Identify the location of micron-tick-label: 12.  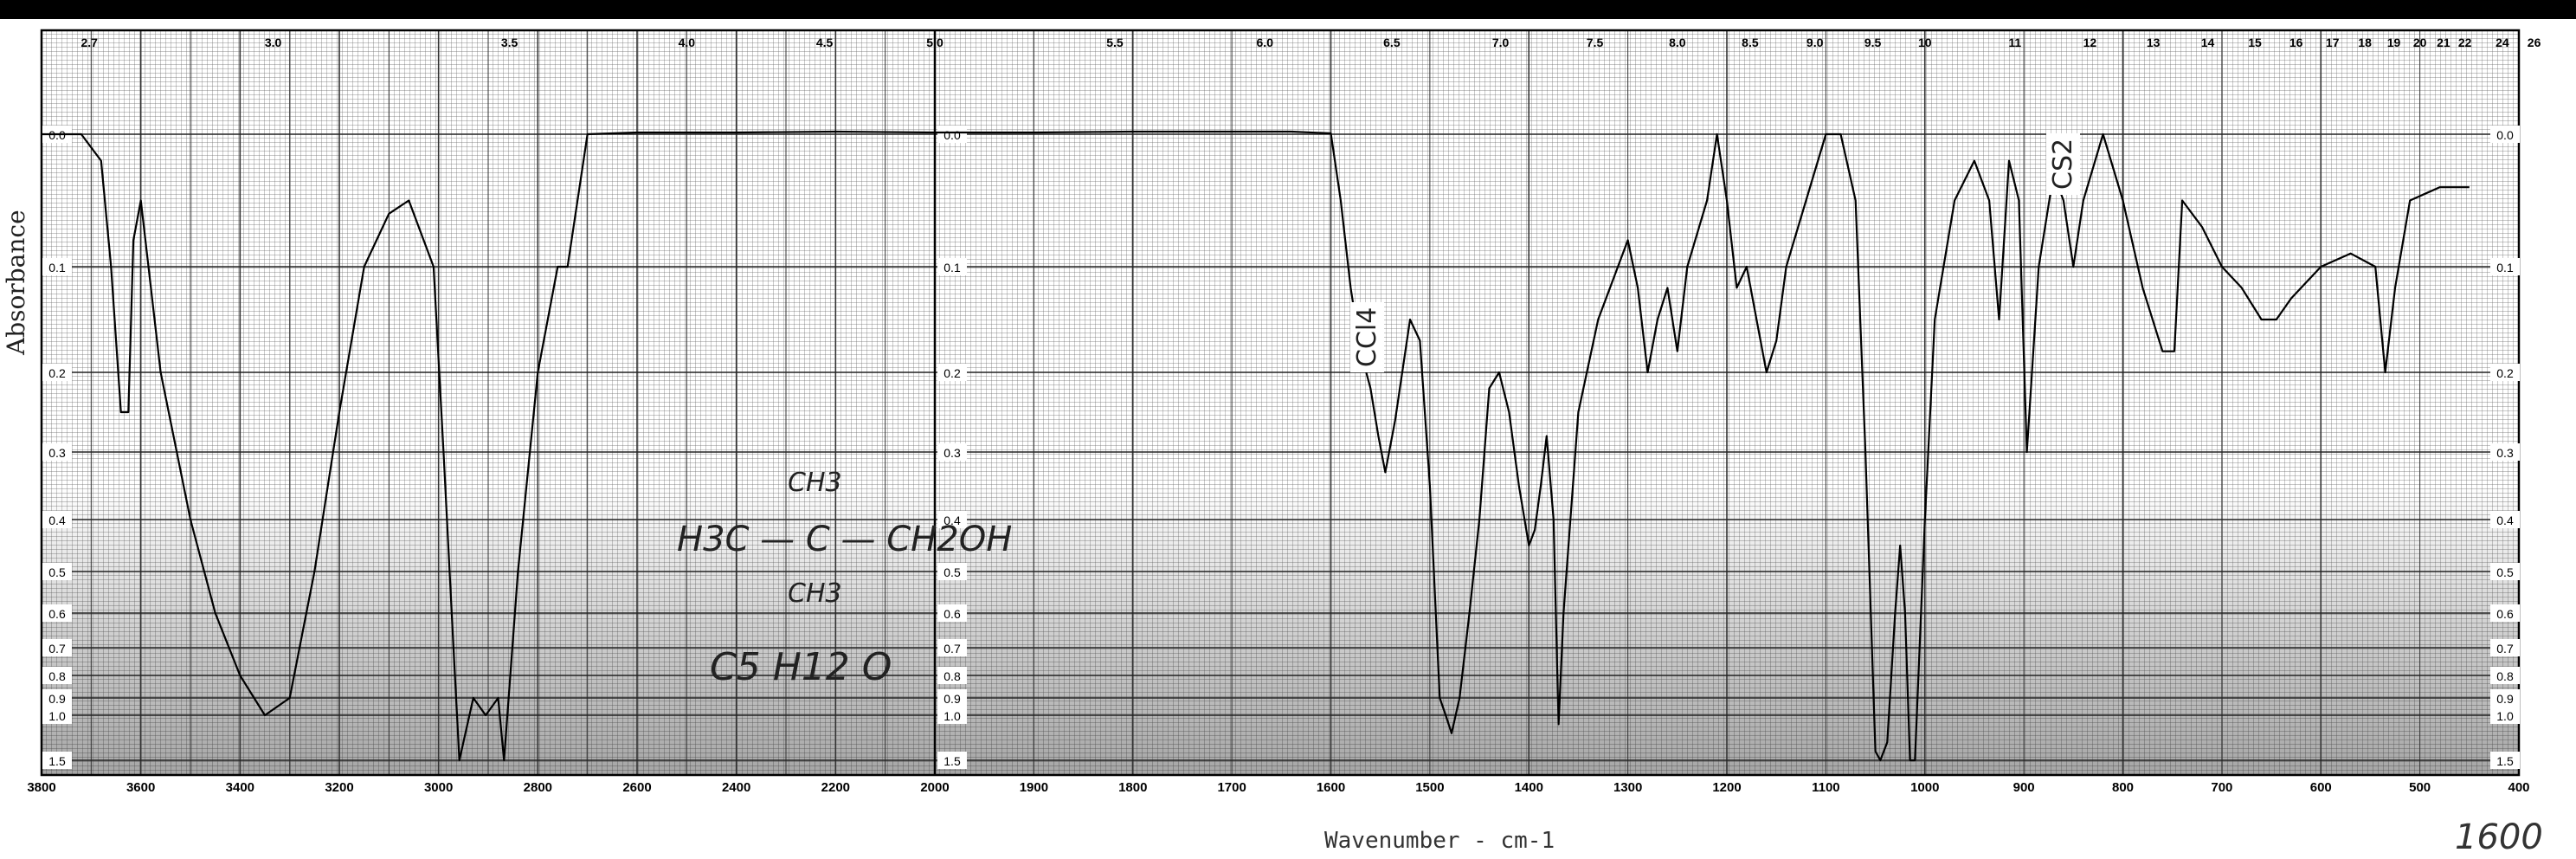
(2090, 43).